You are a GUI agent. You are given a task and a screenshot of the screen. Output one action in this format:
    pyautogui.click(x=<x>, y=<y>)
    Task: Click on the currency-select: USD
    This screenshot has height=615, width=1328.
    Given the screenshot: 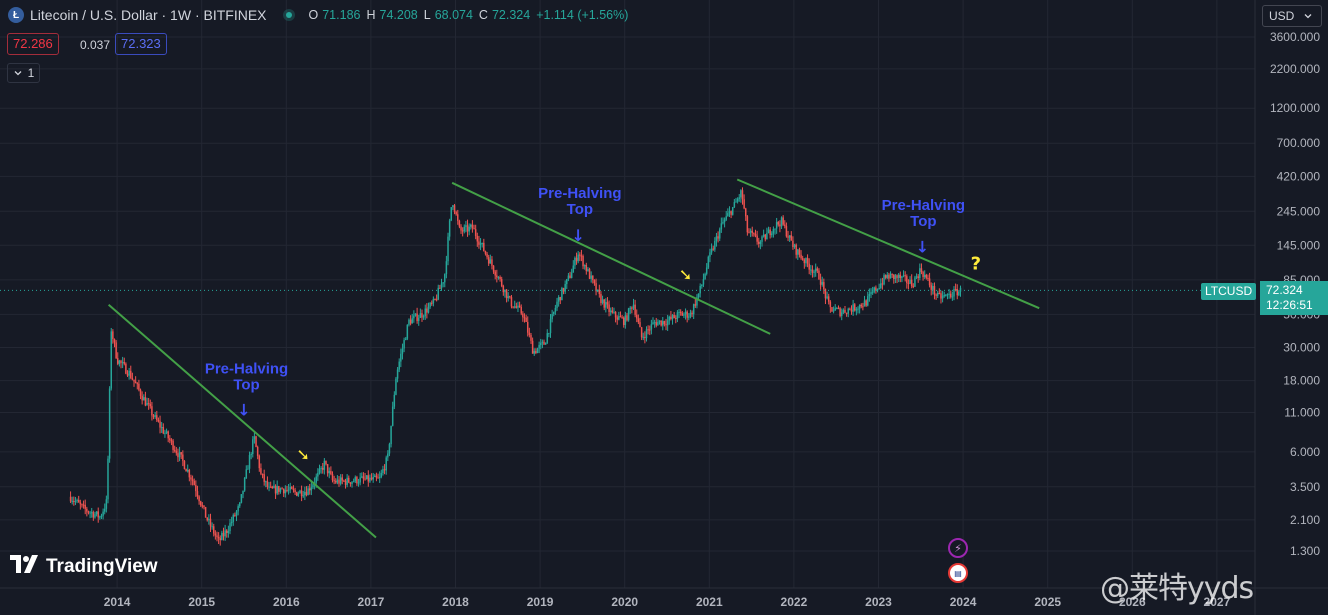 What is the action you would take?
    pyautogui.click(x=1292, y=16)
    